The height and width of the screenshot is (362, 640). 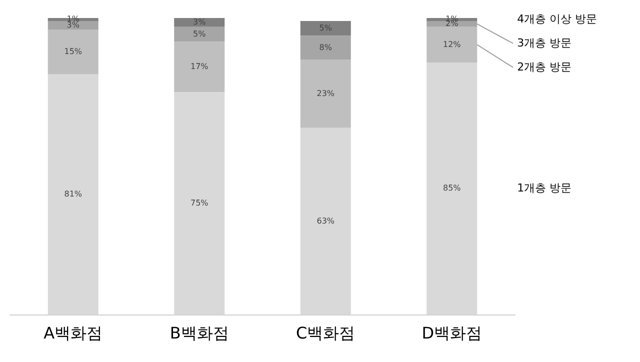 What do you see at coordinates (557, 19) in the screenshot?
I see `text: 4개층 이상 방문` at bounding box center [557, 19].